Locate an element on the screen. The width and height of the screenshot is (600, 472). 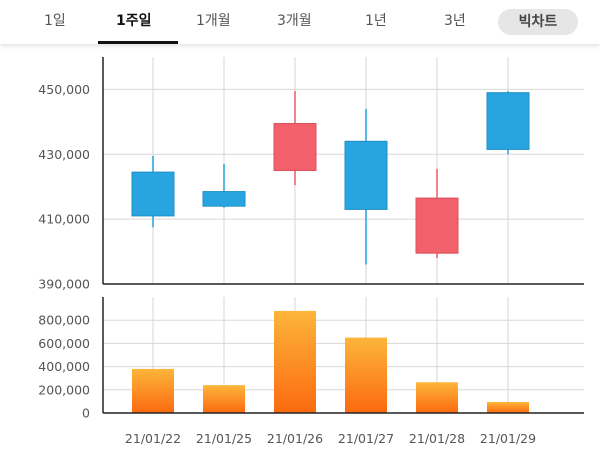
volume-tick-label: 800,000 is located at coordinates (64, 320).